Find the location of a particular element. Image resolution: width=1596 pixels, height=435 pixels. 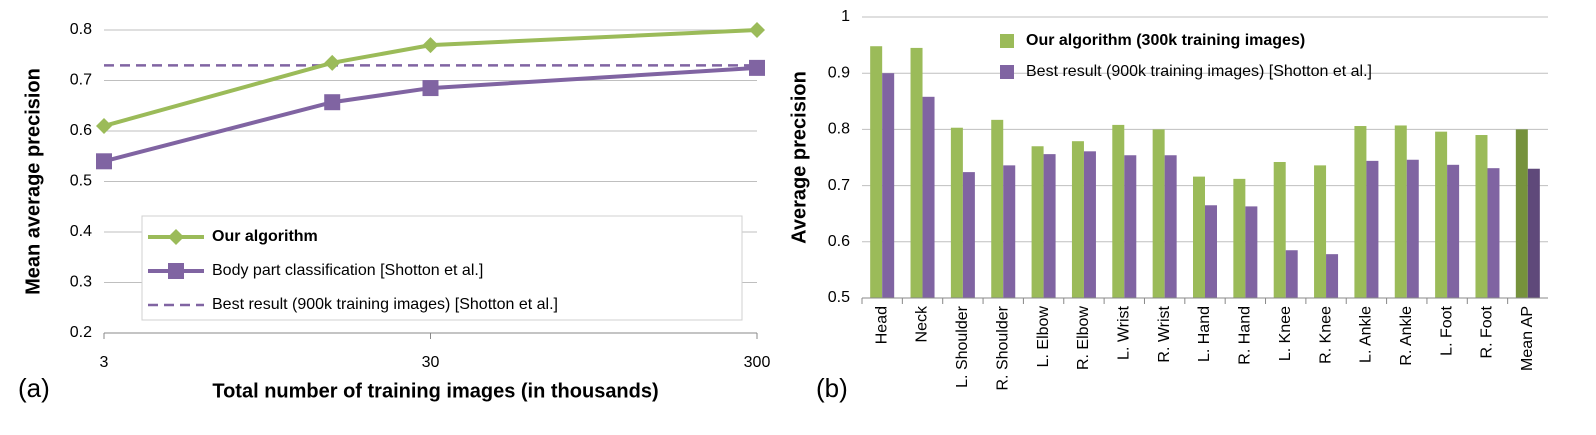

x-tick-label: Neck is located at coordinates (922, 323).